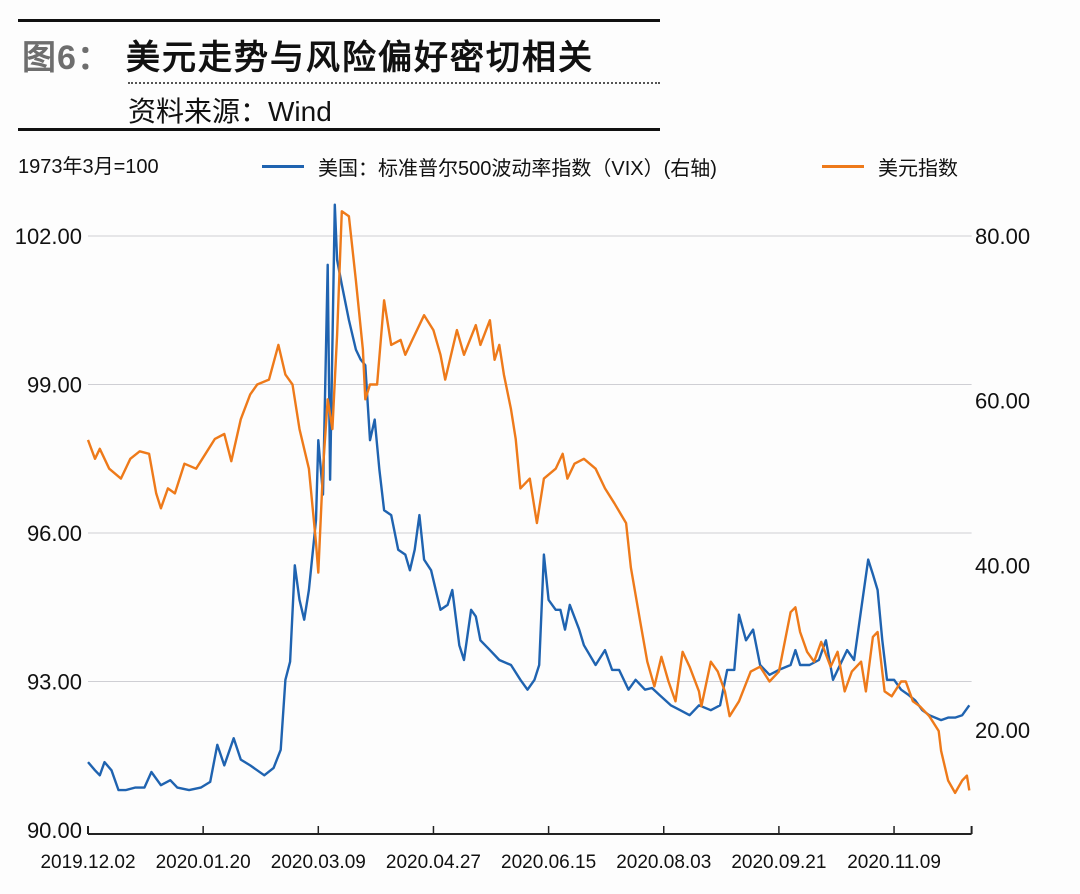 This screenshot has width=1080, height=894. Describe the element at coordinates (318, 862) in the screenshot. I see `x-tick-label: 2020.03.09` at that location.